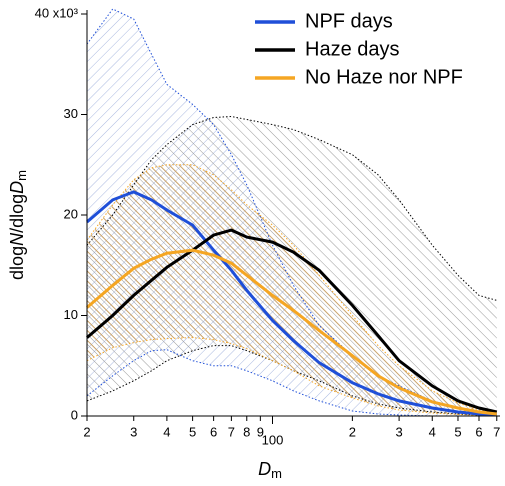 The image size is (505, 486). What do you see at coordinates (291, 377) in the screenshot?
I see `band-edge` at bounding box center [291, 377].